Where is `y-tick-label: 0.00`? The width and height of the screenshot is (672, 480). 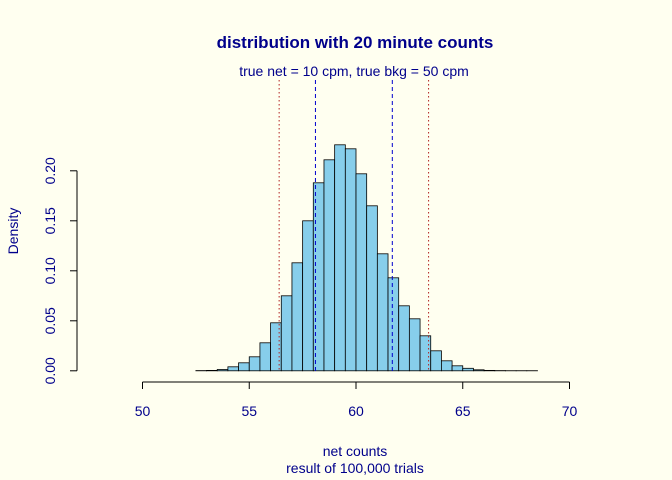 y-tick-label: 0.00 is located at coordinates (50, 370).